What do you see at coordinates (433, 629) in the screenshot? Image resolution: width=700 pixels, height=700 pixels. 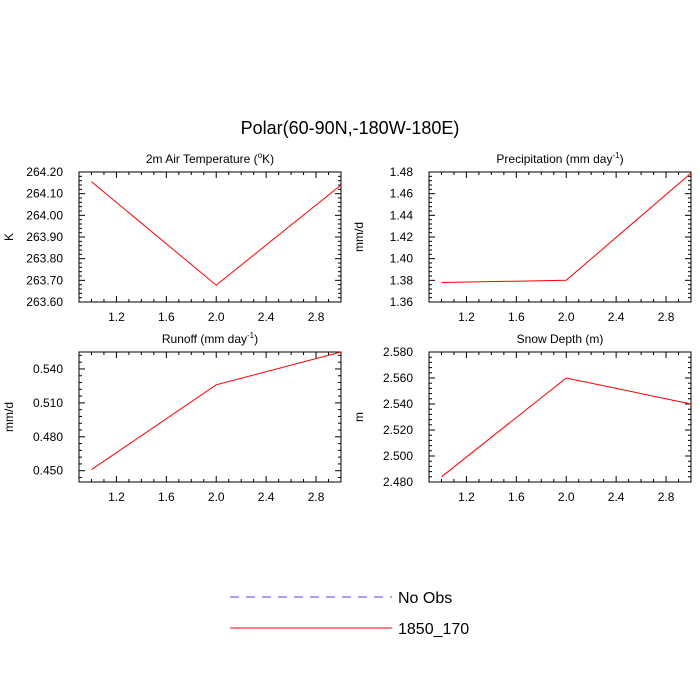 I see `legend-label-1850-170: 1850_170` at bounding box center [433, 629].